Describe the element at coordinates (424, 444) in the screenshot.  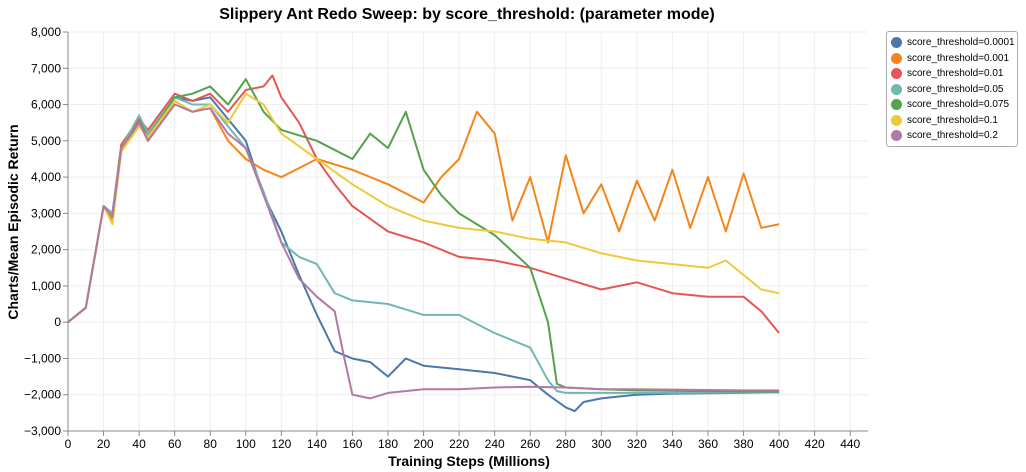
I see `x-tick-label: 200` at that location.